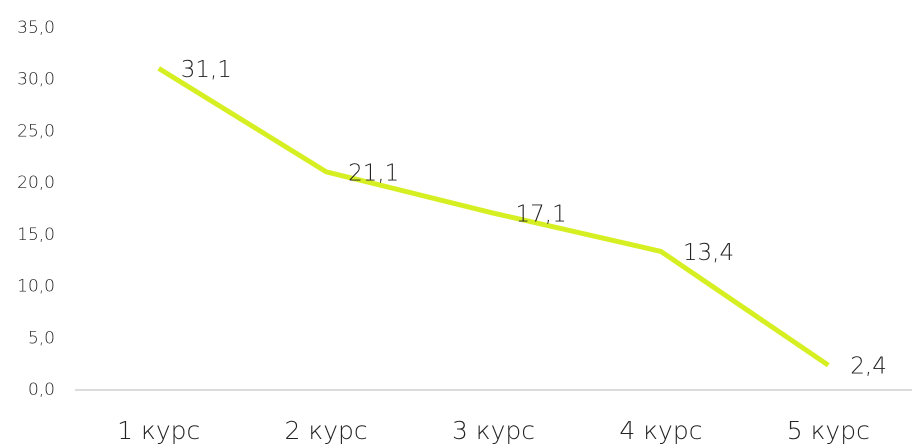  Describe the element at coordinates (36, 183) in the screenshot. I see `y-tick-label: 20,0` at that location.